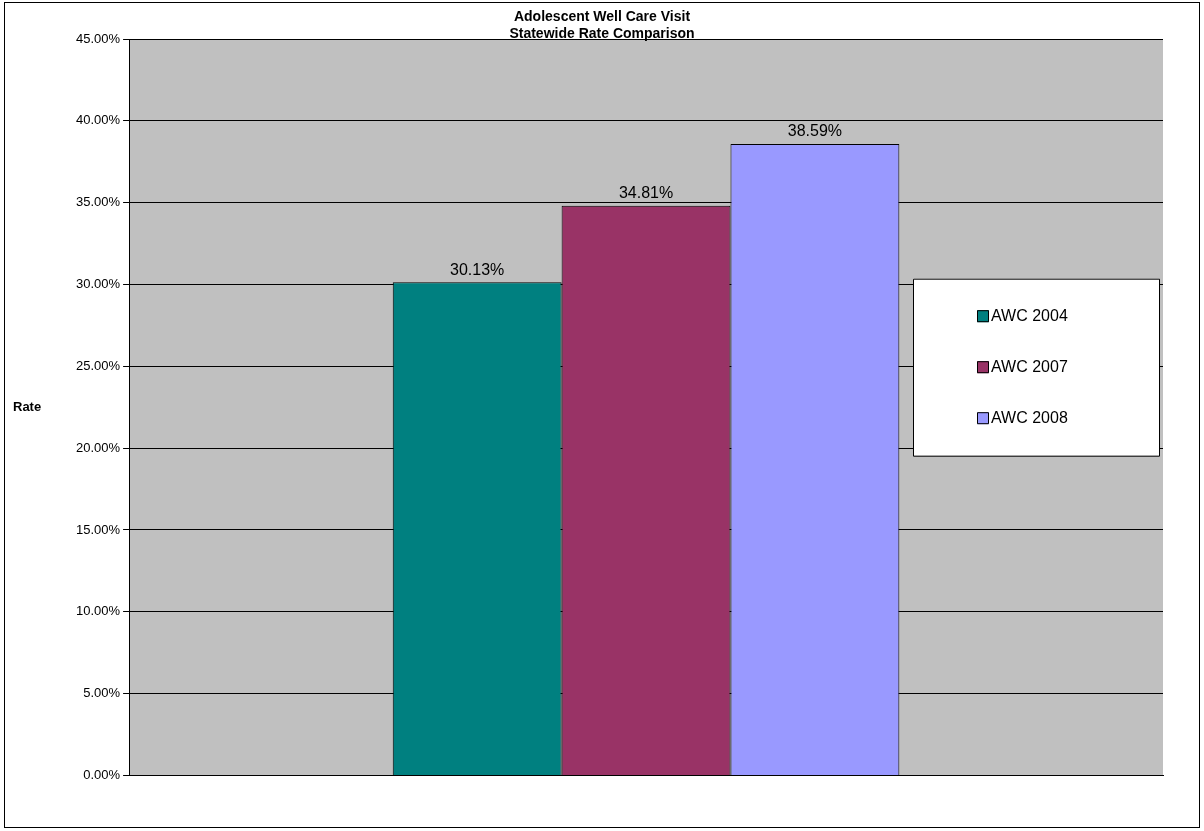 The width and height of the screenshot is (1204, 831). I want to click on y-axis-title: Rate, so click(27, 406).